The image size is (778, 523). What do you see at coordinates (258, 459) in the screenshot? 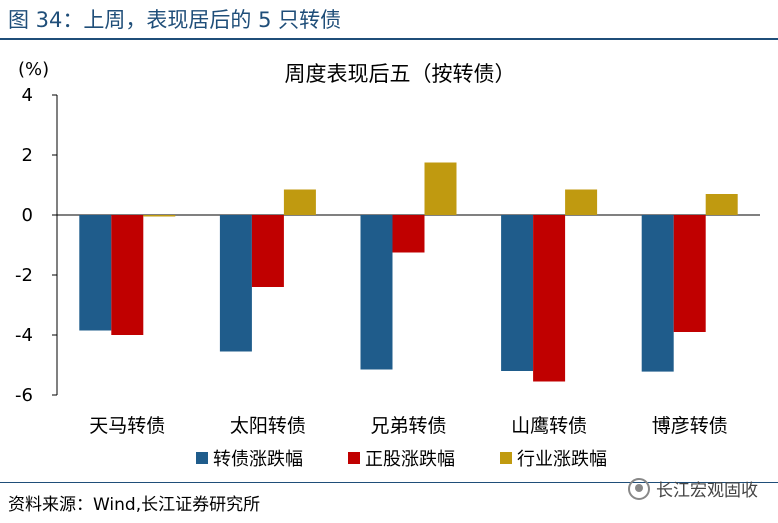
I see `legend-label-1: 转债涨跌幅` at bounding box center [258, 459].